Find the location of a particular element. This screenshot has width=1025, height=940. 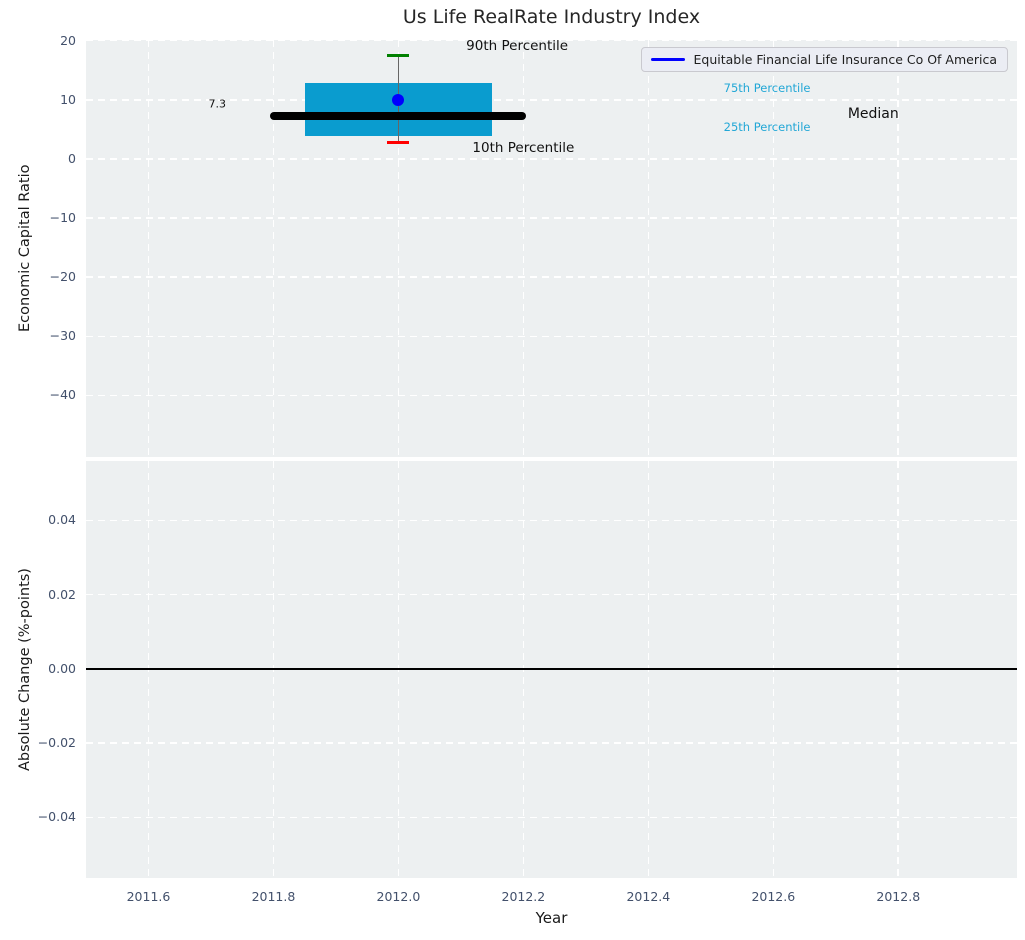

legend-line-swatch is located at coordinates (667, 59).